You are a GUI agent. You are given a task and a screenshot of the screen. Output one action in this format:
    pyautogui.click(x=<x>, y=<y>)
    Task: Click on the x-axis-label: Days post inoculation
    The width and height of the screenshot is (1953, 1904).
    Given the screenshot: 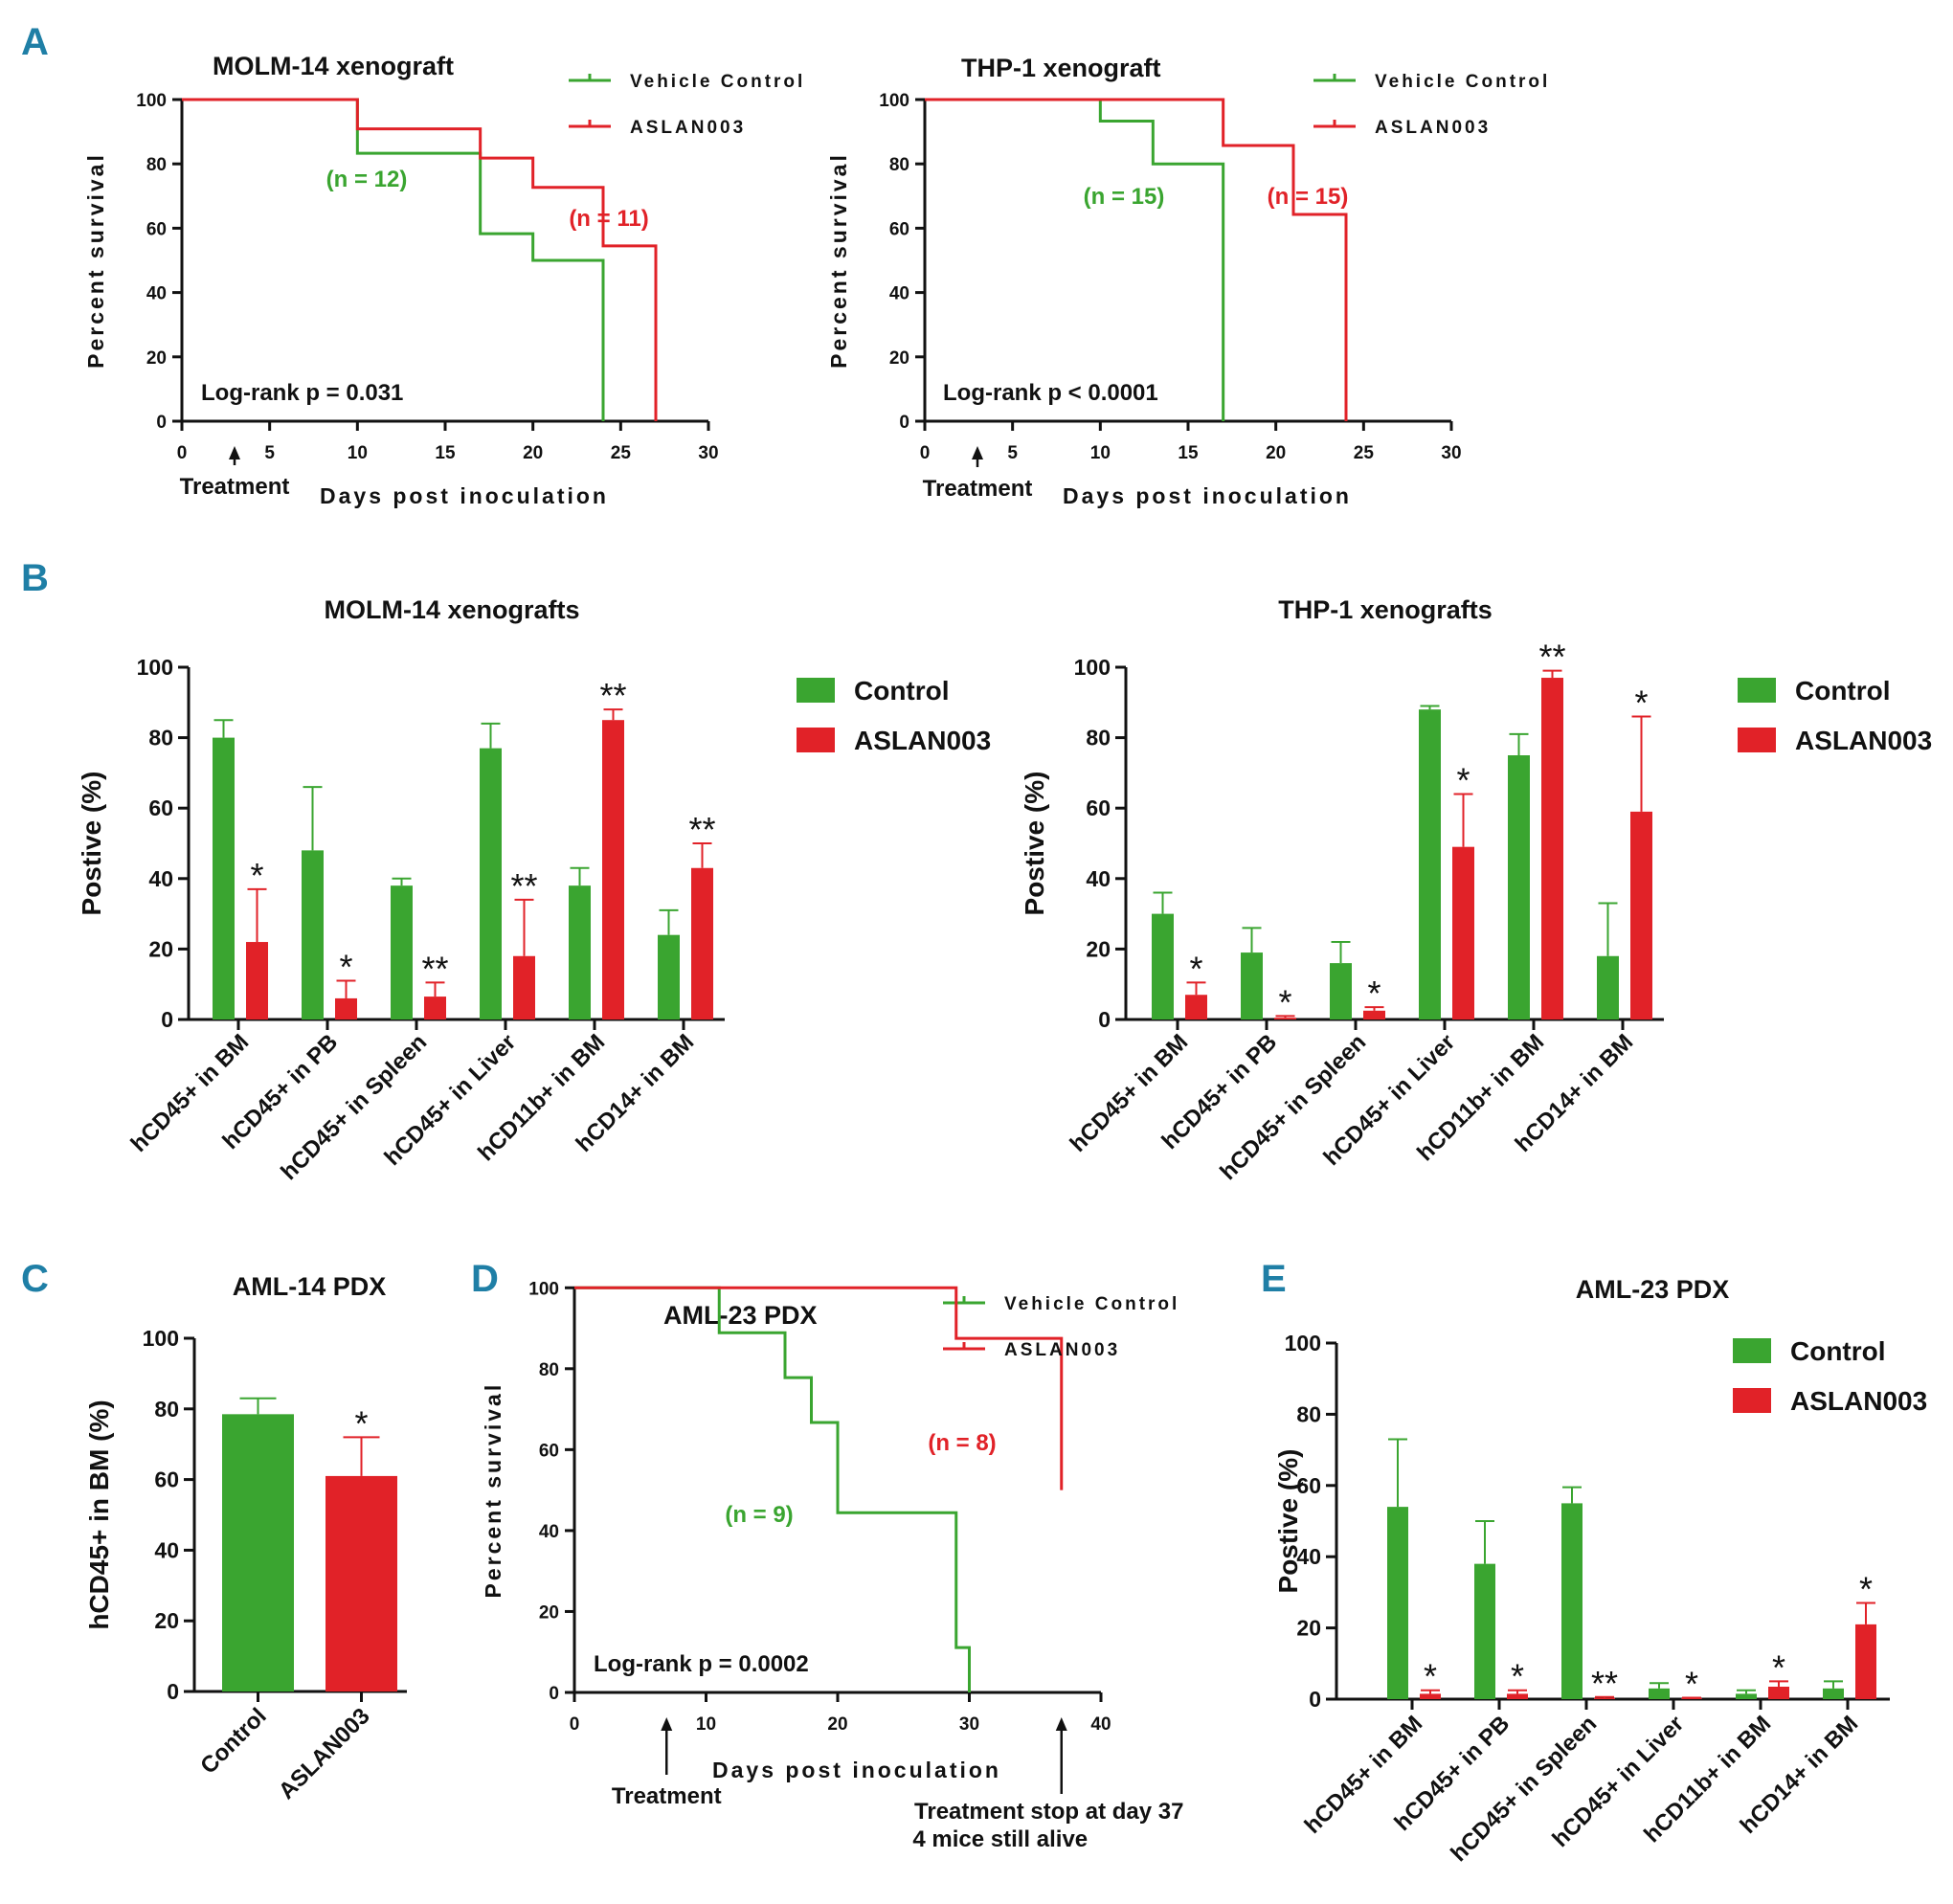 What is the action you would take?
    pyautogui.click(x=1207, y=496)
    